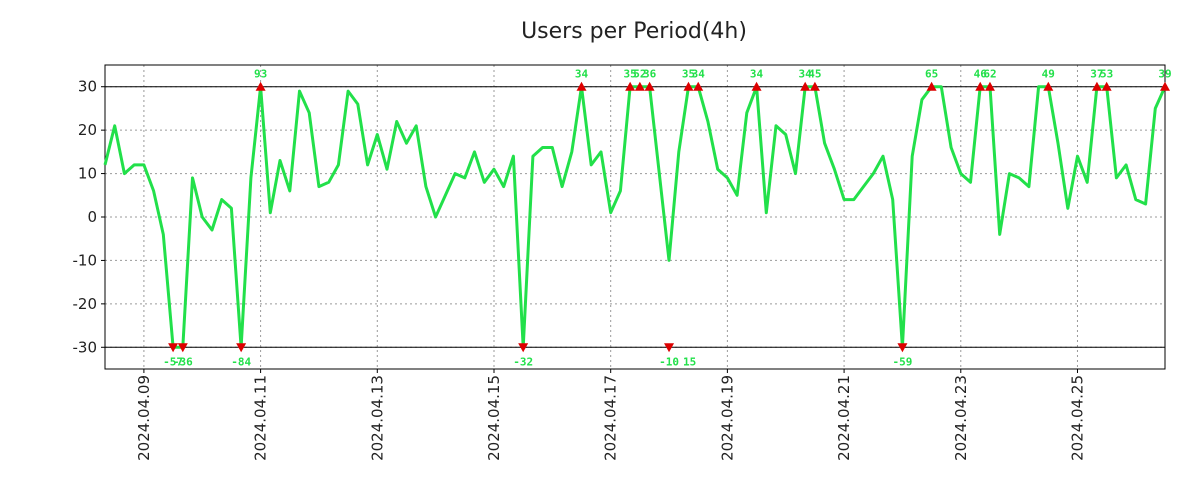 The width and height of the screenshot is (1200, 500). What do you see at coordinates (1106, 74) in the screenshot?
I see `clip-value-label: 53` at bounding box center [1106, 74].